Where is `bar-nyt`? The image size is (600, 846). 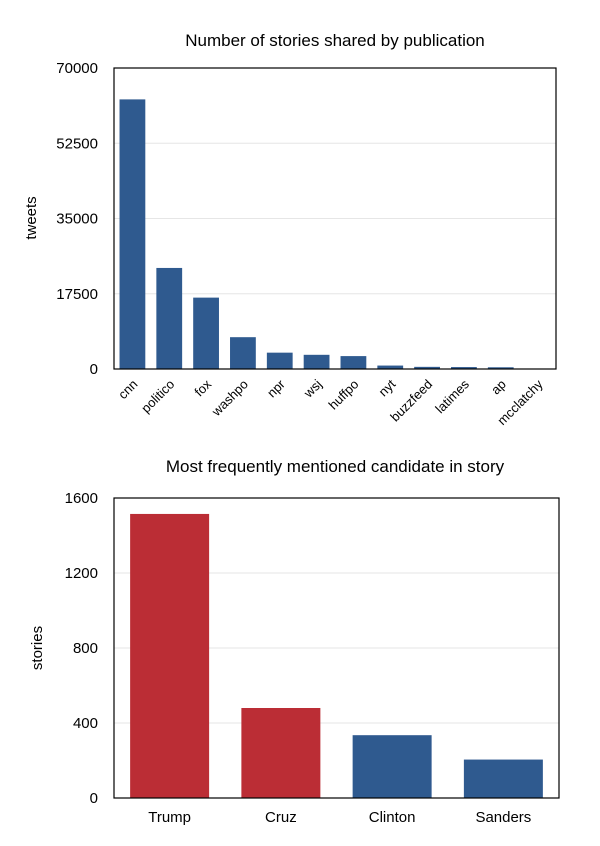 bar-nyt is located at coordinates (390, 367).